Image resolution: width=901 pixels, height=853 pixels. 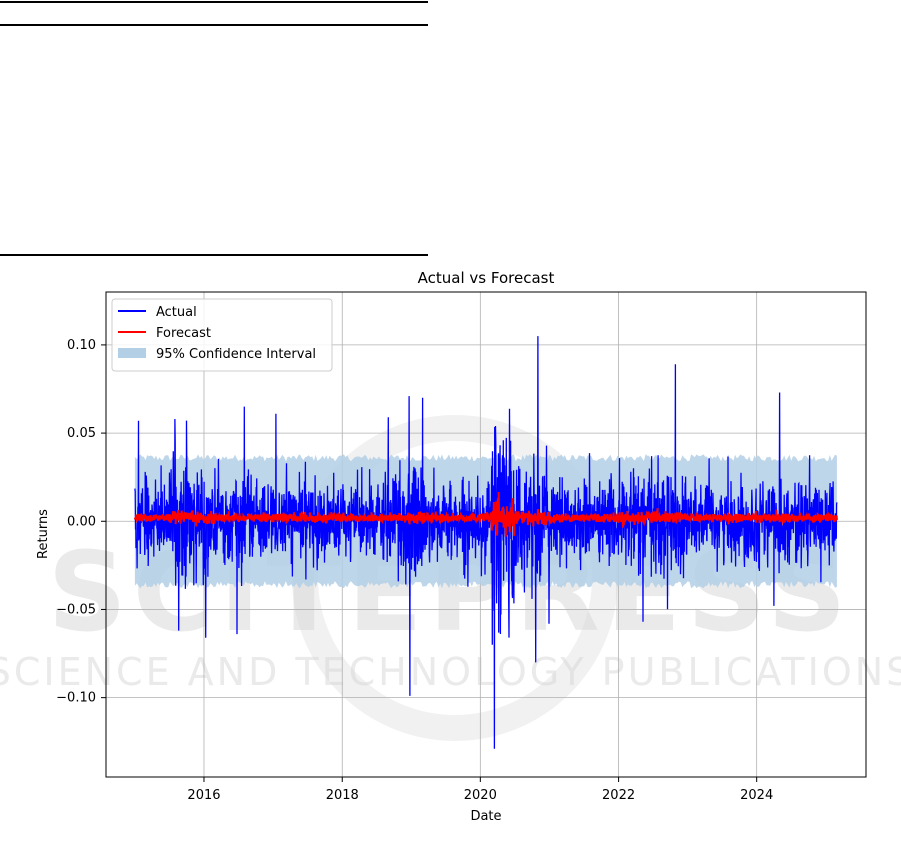 What do you see at coordinates (183, 333) in the screenshot?
I see `legend-forecast-label: Forecast` at bounding box center [183, 333].